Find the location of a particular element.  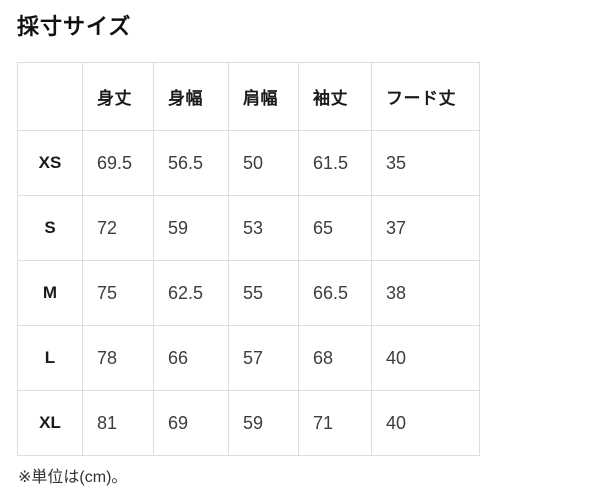

cell-m-body-length: 75 is located at coordinates (118, 293).